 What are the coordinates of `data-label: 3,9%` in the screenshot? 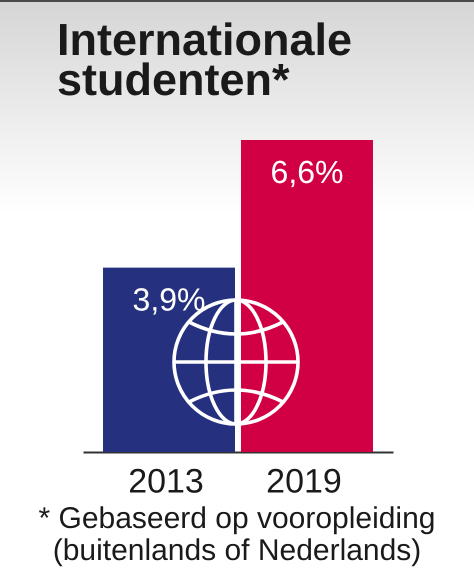 It's located at (169, 300).